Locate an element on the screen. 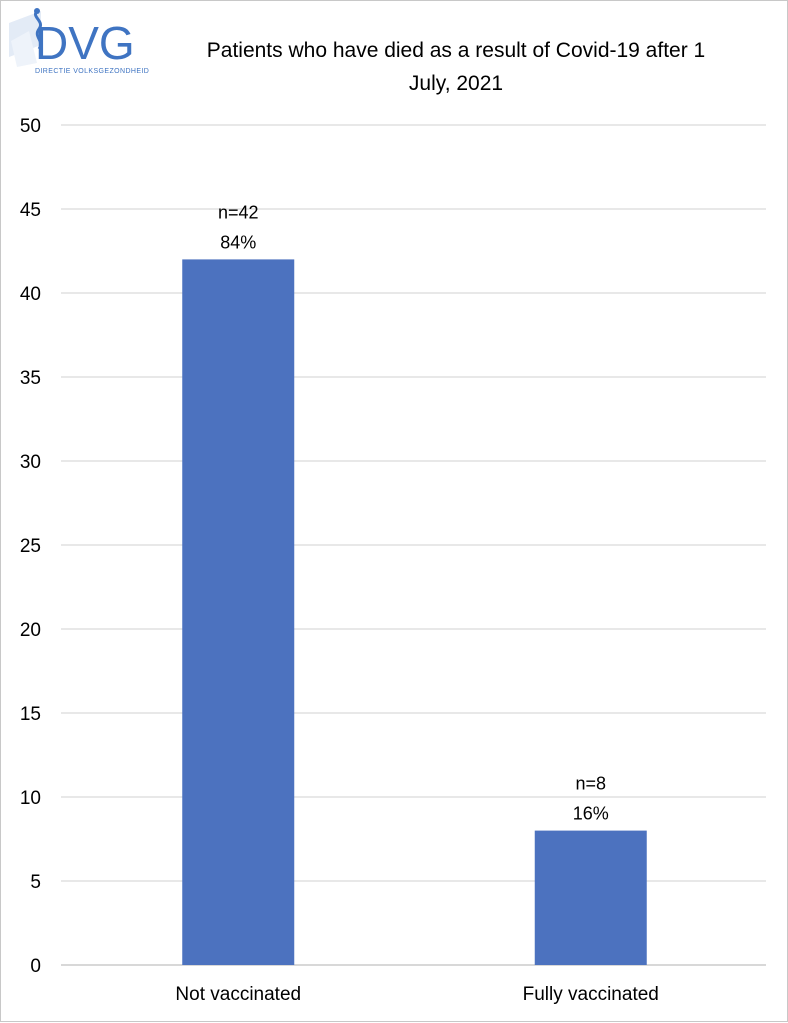 The image size is (788, 1023). x-tick-label: Not vaccinated is located at coordinates (238, 994).